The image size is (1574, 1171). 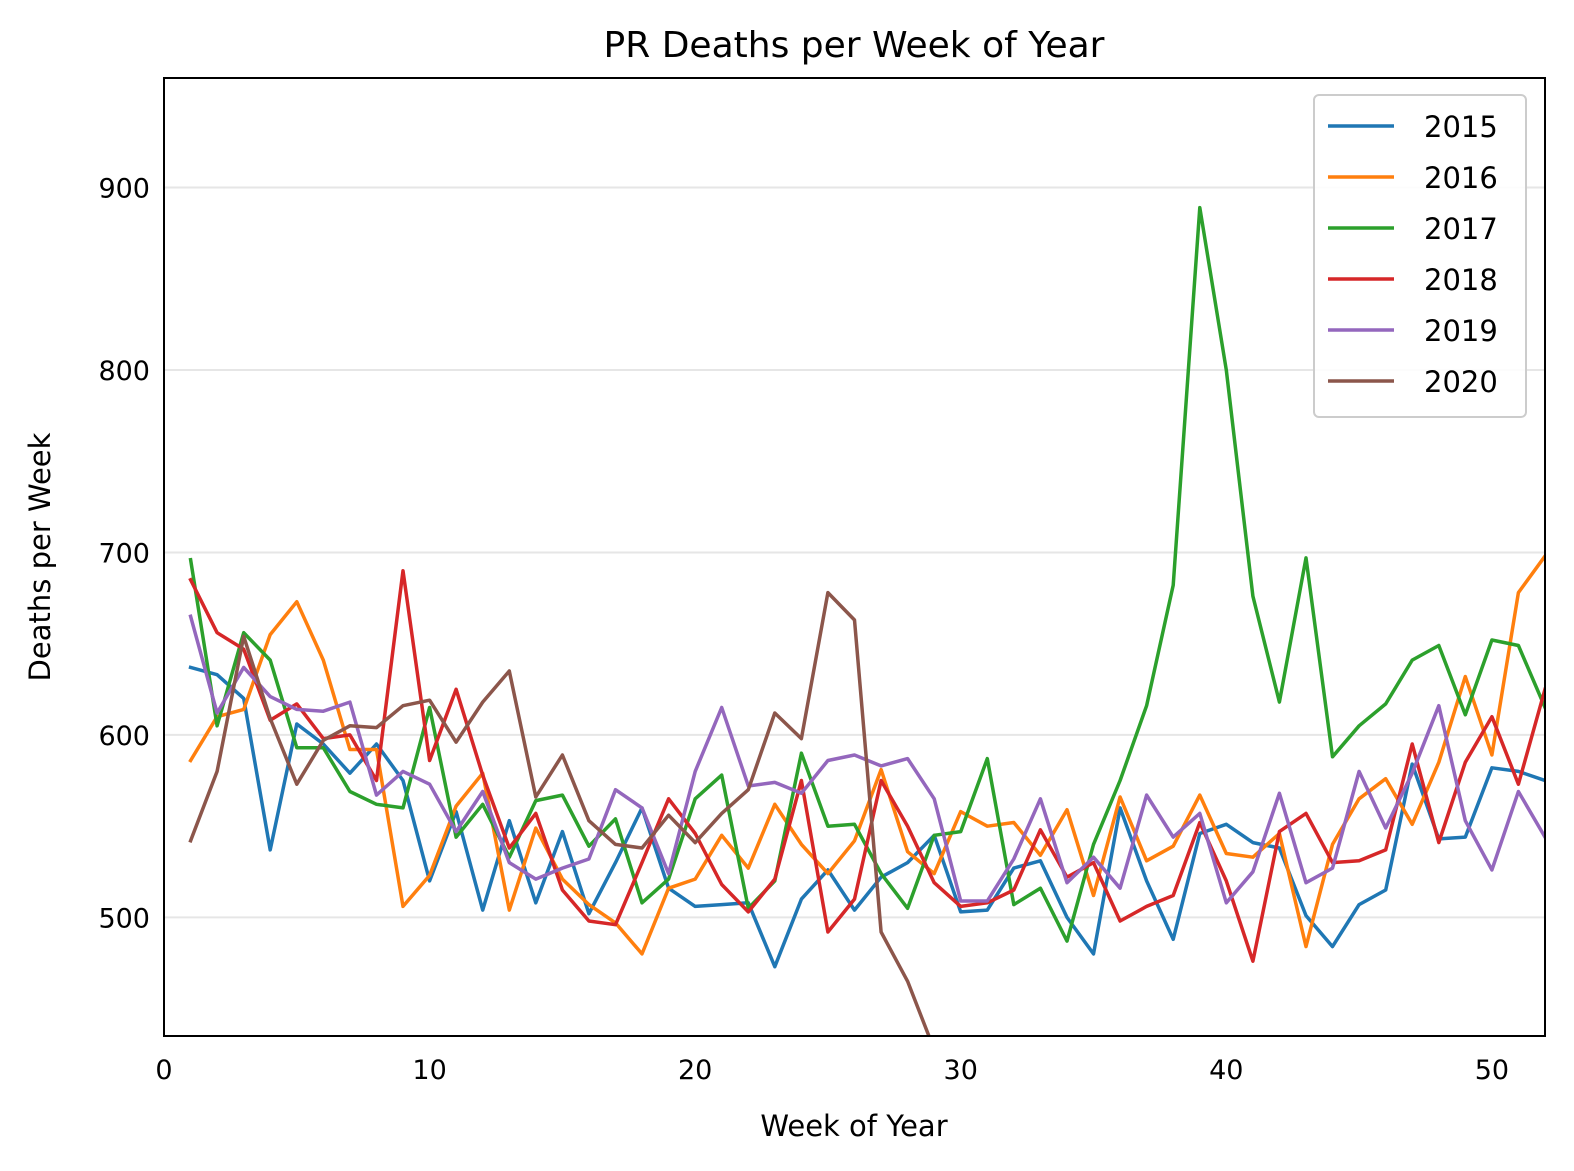 What do you see at coordinates (124, 736) in the screenshot?
I see `y-tick-label: 600` at bounding box center [124, 736].